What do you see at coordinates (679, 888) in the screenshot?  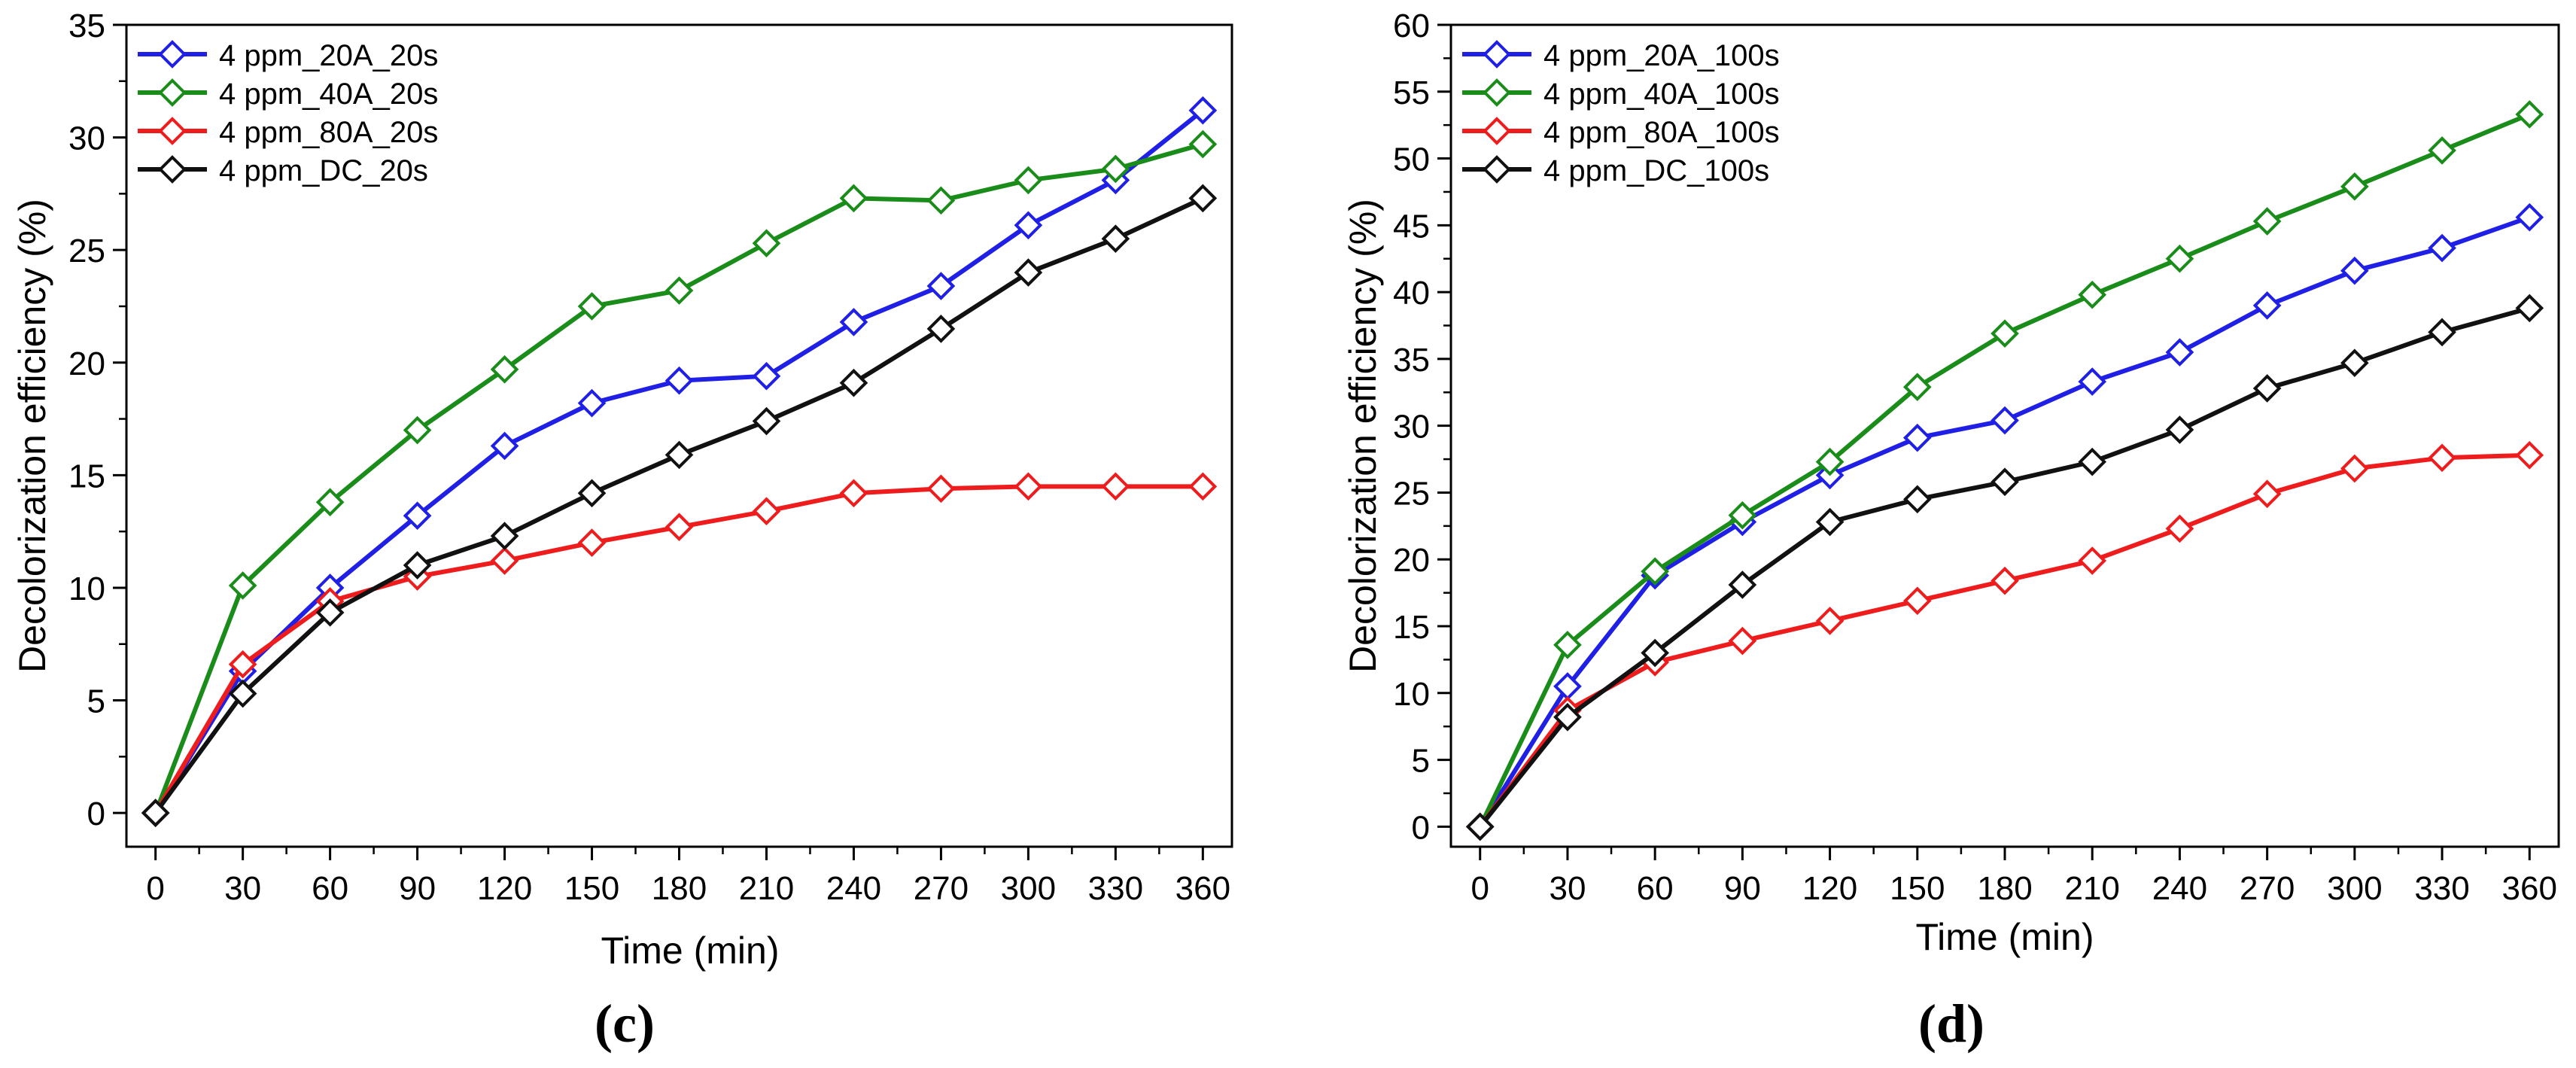 I see `x-tick-label: 180` at bounding box center [679, 888].